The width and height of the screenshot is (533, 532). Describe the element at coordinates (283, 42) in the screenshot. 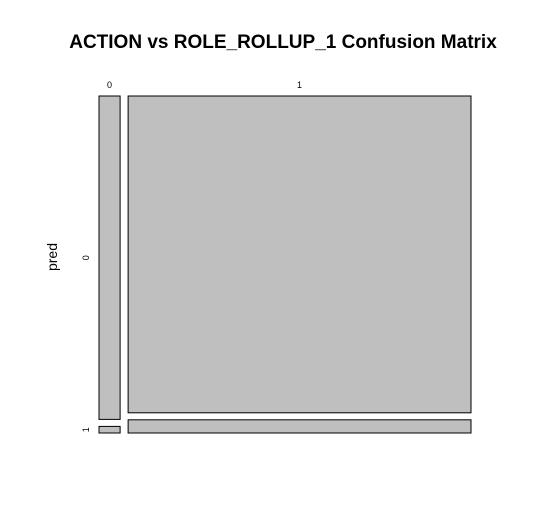

I see `chart-title: ACTION vs ROLE_ROLLUP_1 Confusion Matrix` at that location.